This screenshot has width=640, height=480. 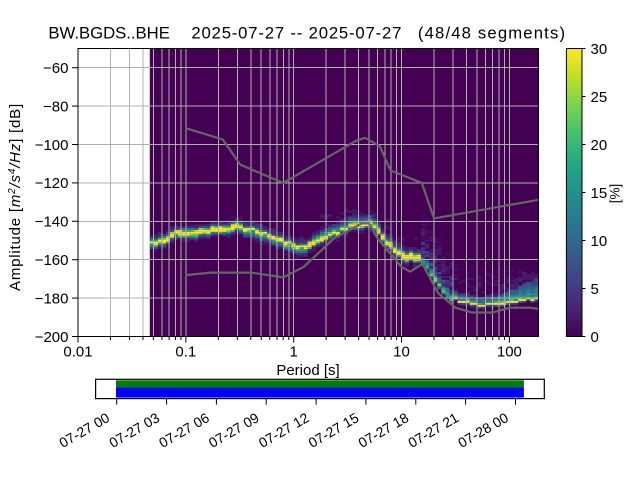 What do you see at coordinates (294, 352) in the screenshot?
I see `svg-text: 1` at bounding box center [294, 352].